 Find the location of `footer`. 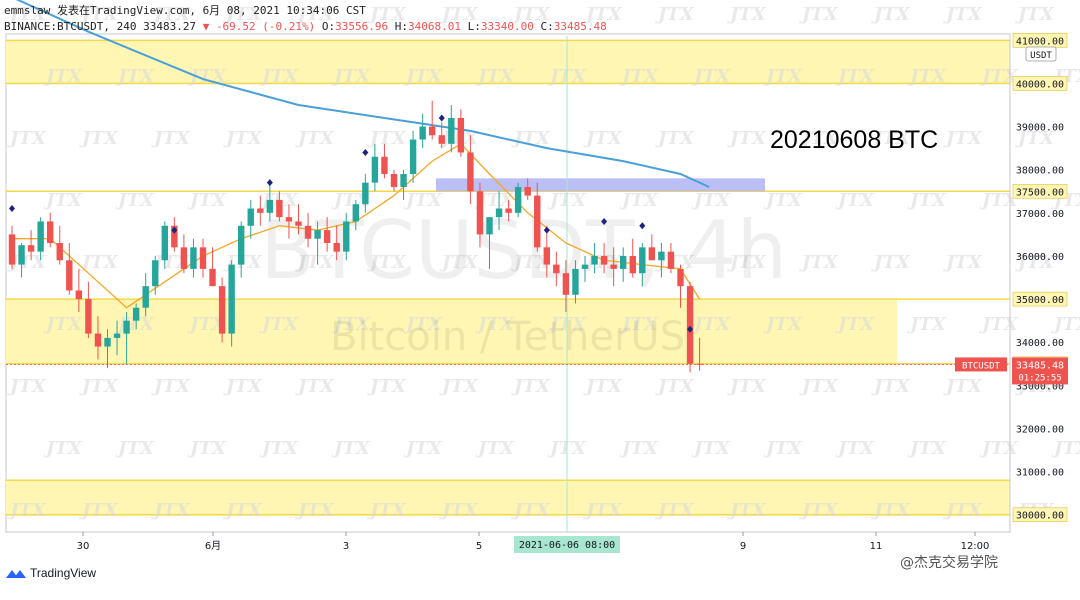

footer is located at coordinates (540, 578).